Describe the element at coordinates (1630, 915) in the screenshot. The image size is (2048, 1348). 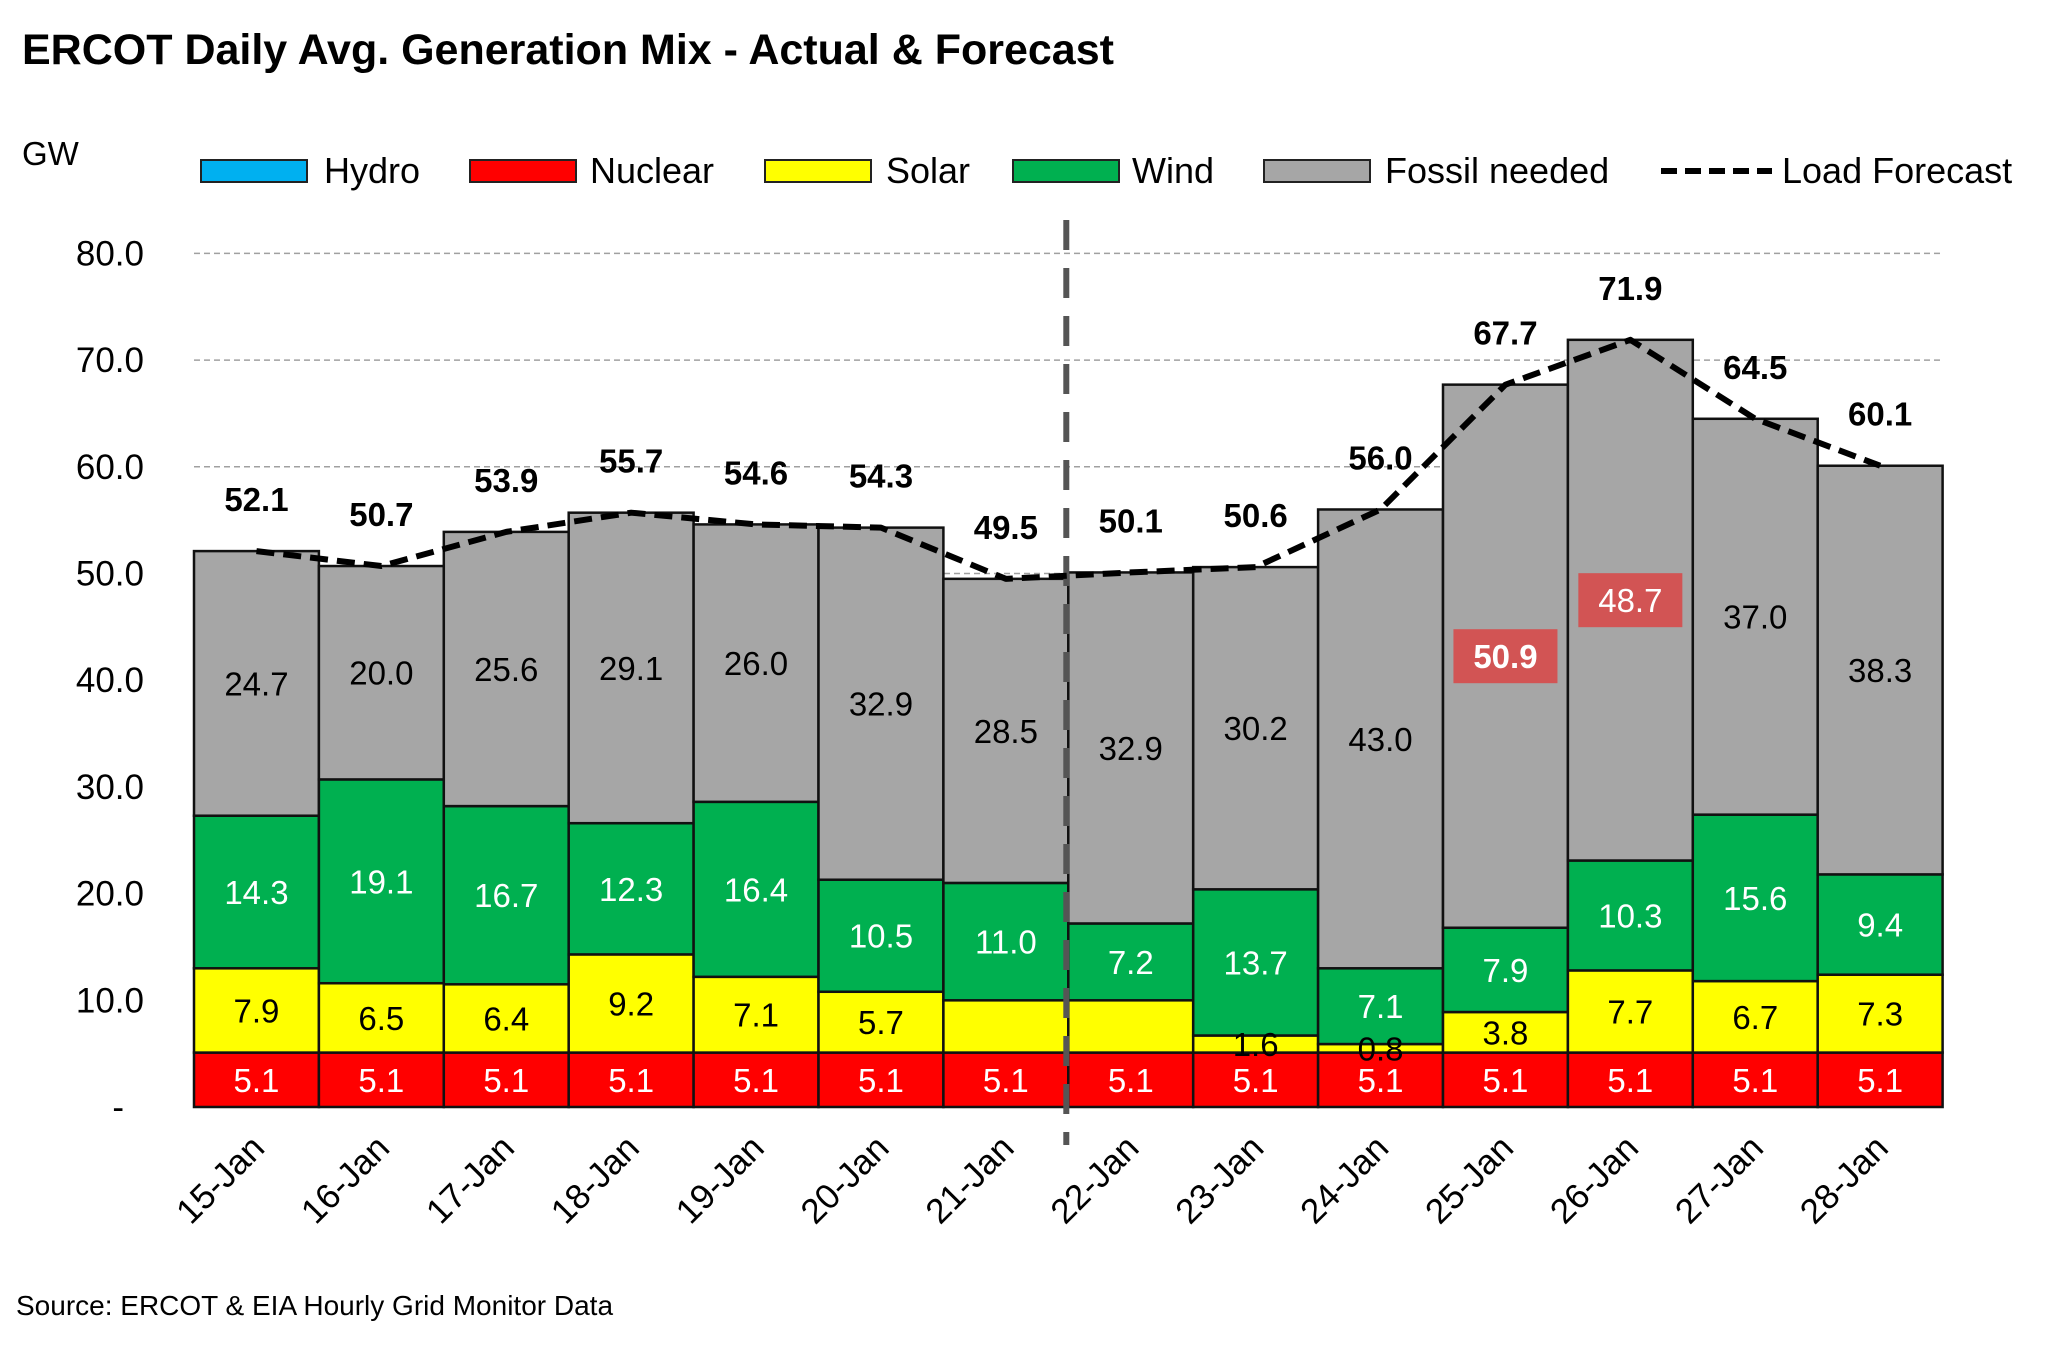
I see `data-label-wind: 10.3` at that location.